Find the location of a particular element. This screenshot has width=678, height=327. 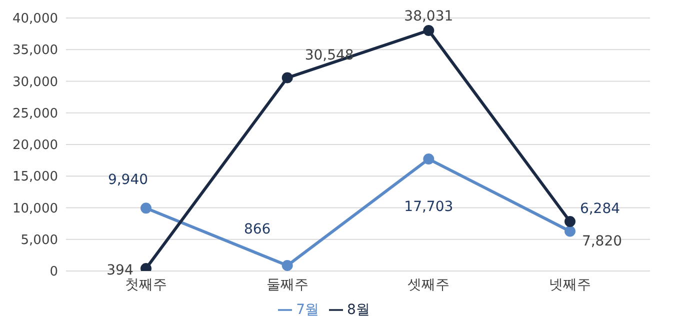

data-label: 38,031 is located at coordinates (429, 16).